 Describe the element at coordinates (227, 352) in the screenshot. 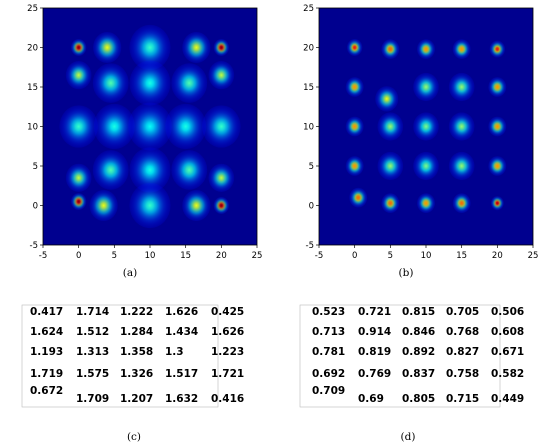

I see `table-cell: 1.223` at that location.